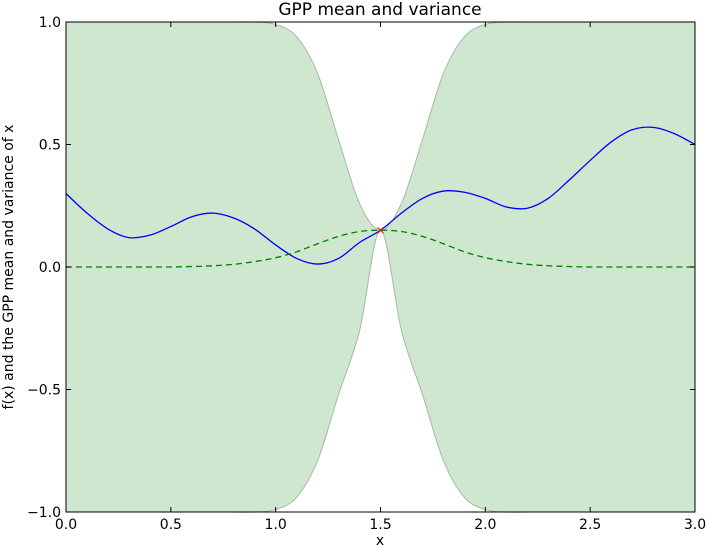 Image resolution: width=707 pixels, height=545 pixels. Describe the element at coordinates (171, 525) in the screenshot. I see `x-tick-label: 0.5` at that location.